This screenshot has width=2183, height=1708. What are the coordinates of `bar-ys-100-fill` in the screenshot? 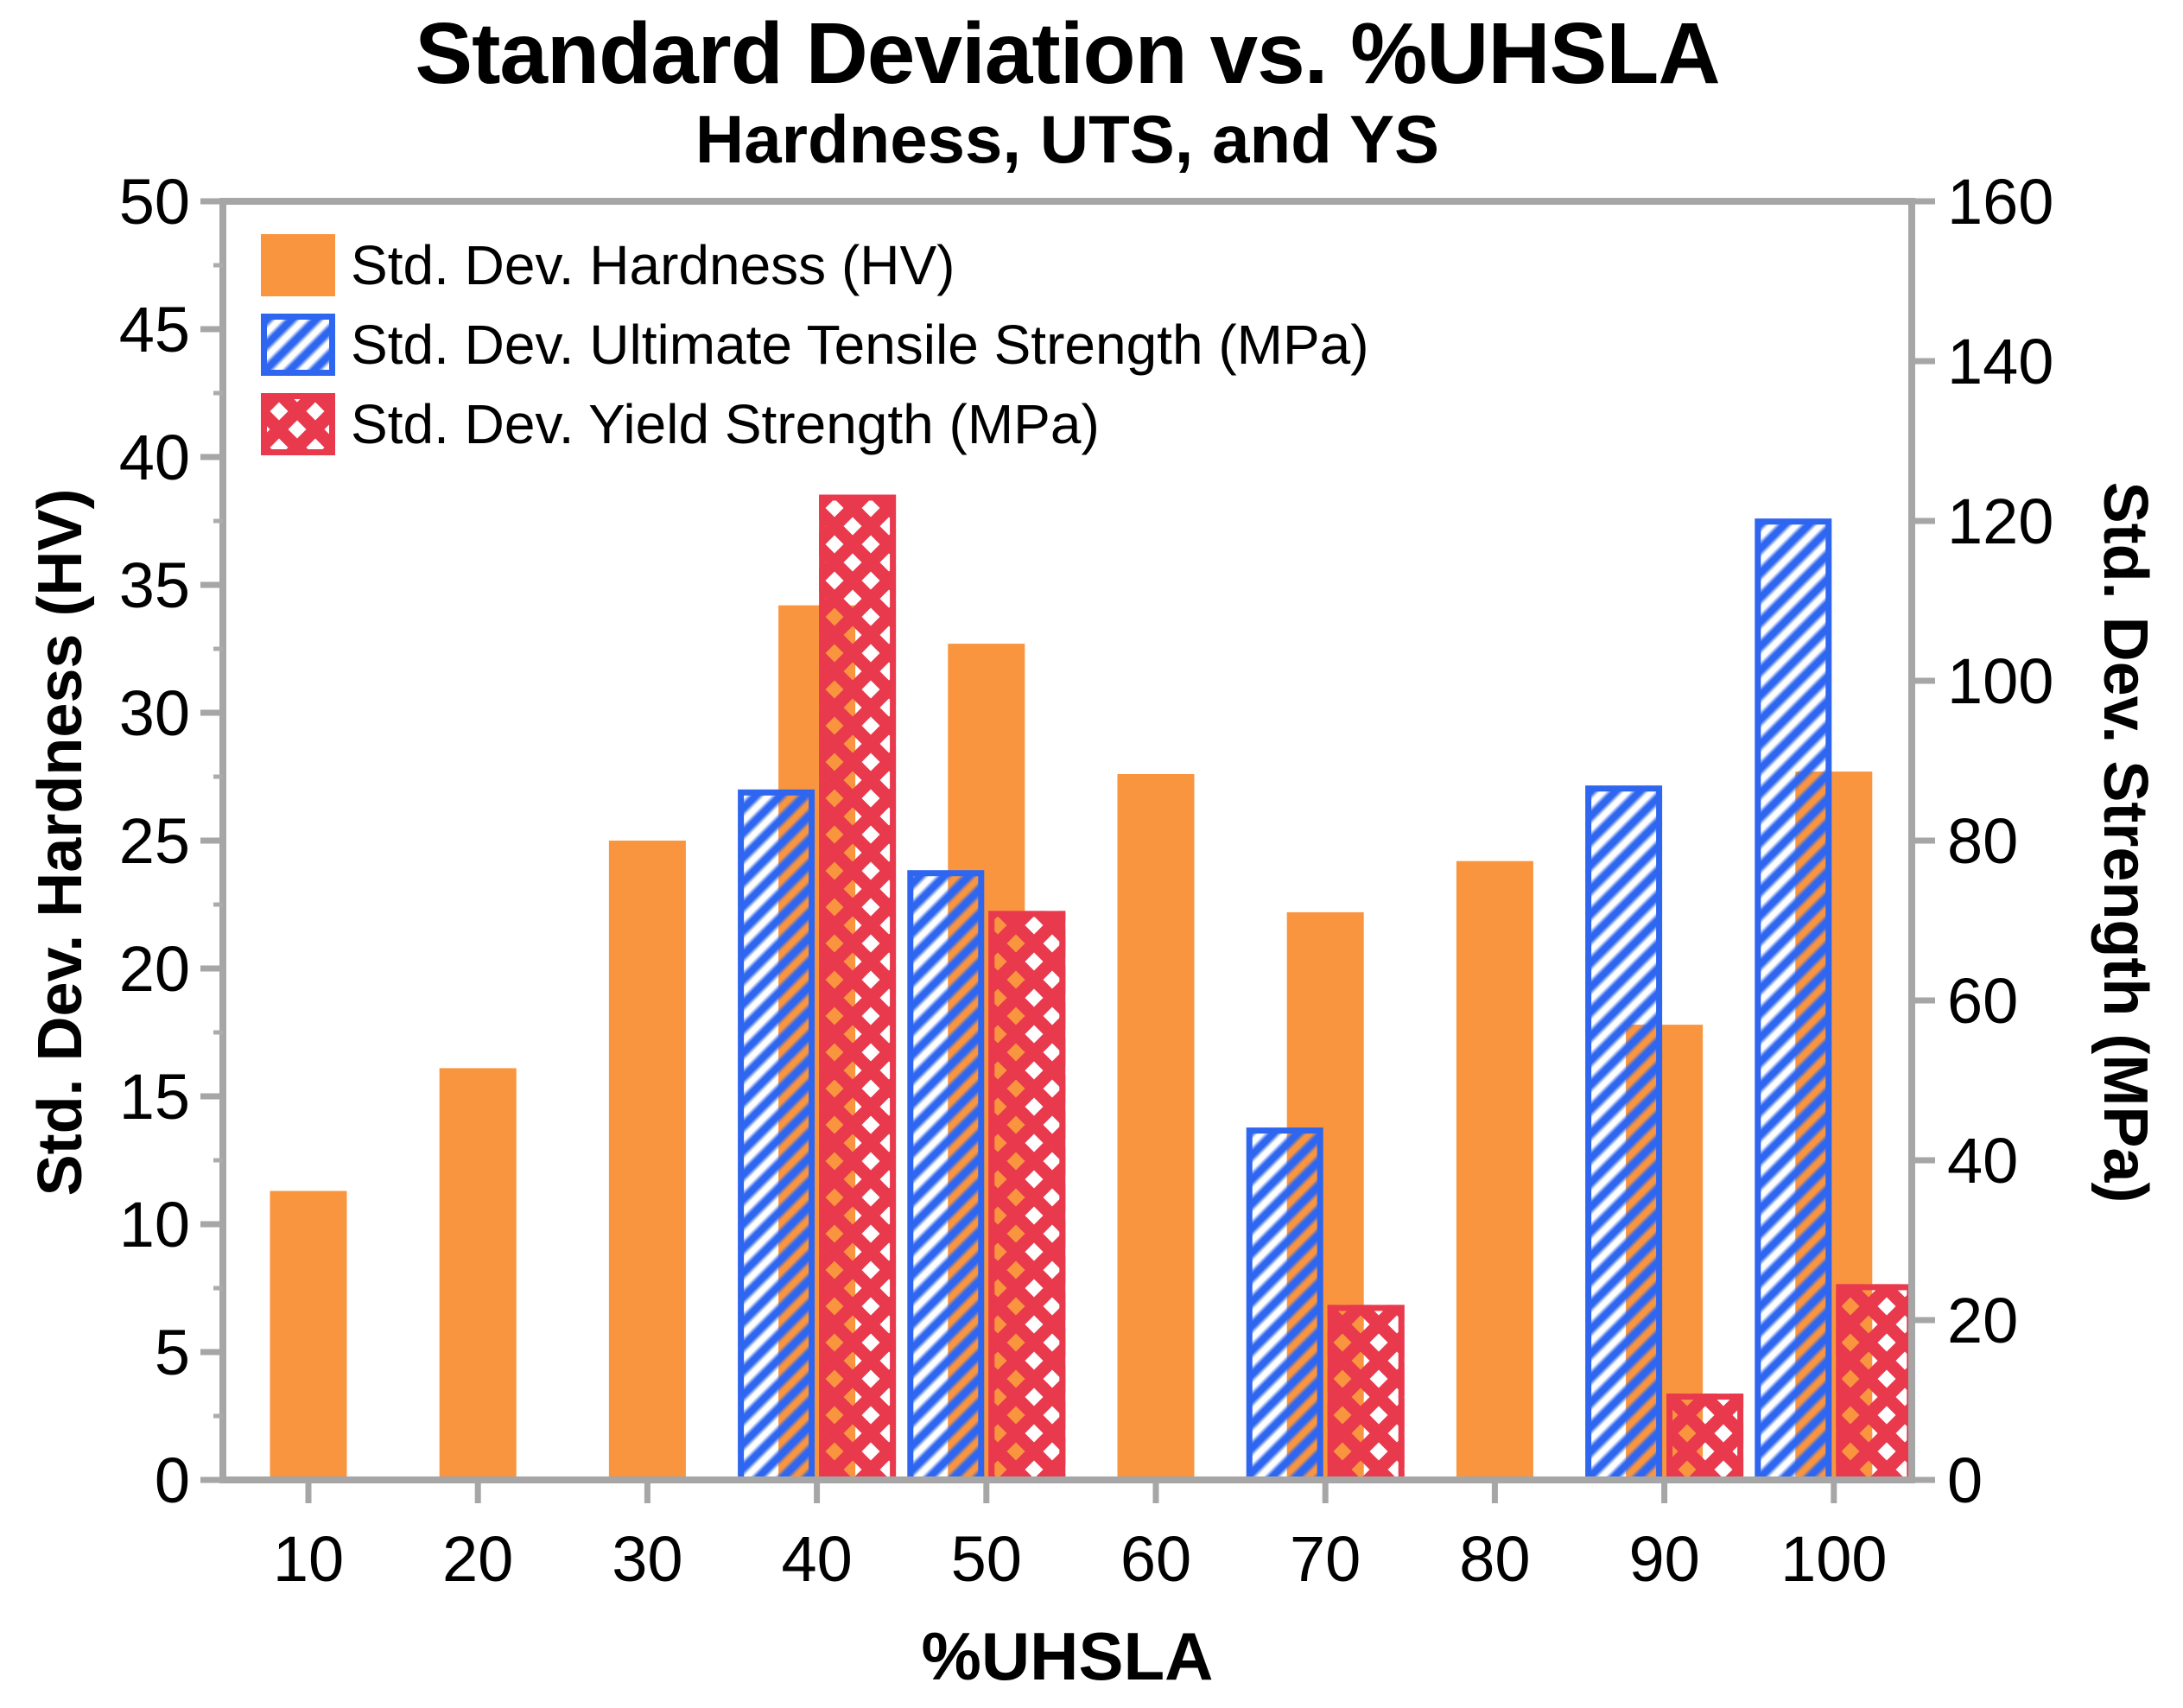 It's located at (1874, 1383).